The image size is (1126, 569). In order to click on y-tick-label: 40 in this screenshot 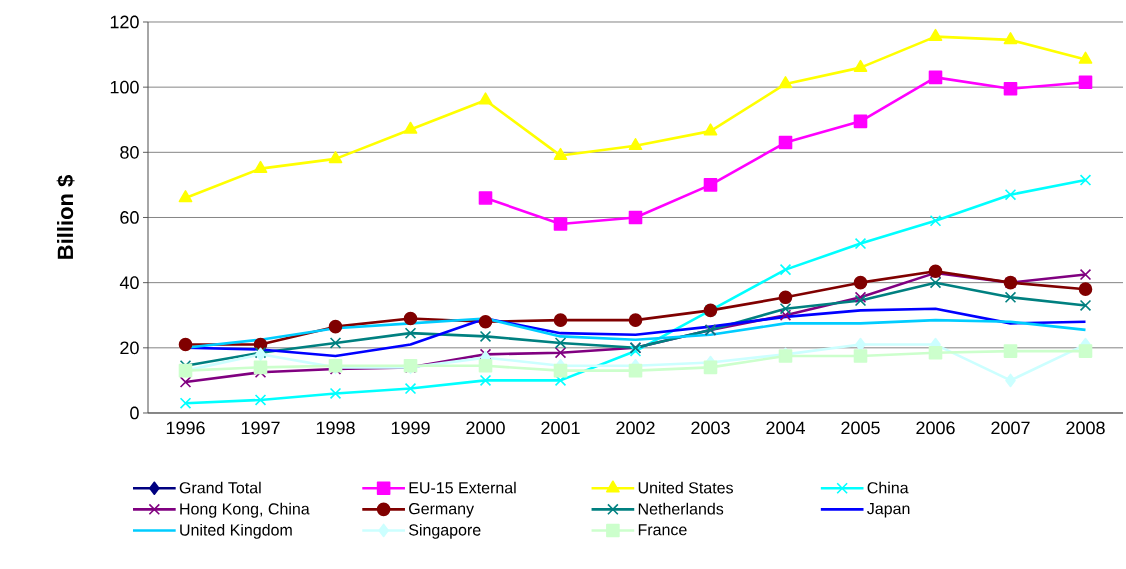, I will do `click(129, 283)`.